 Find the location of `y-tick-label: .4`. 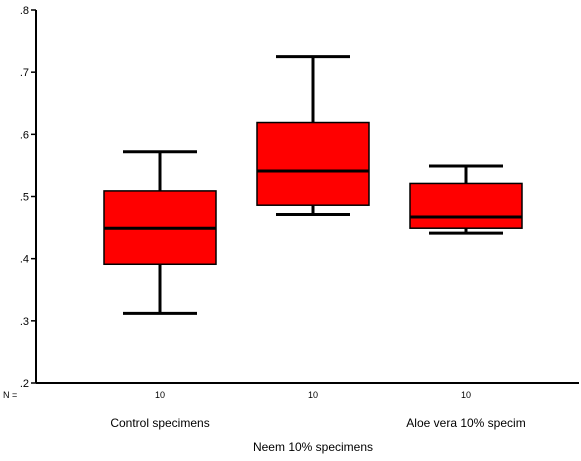

y-tick-label: .4 is located at coordinates (24, 260).